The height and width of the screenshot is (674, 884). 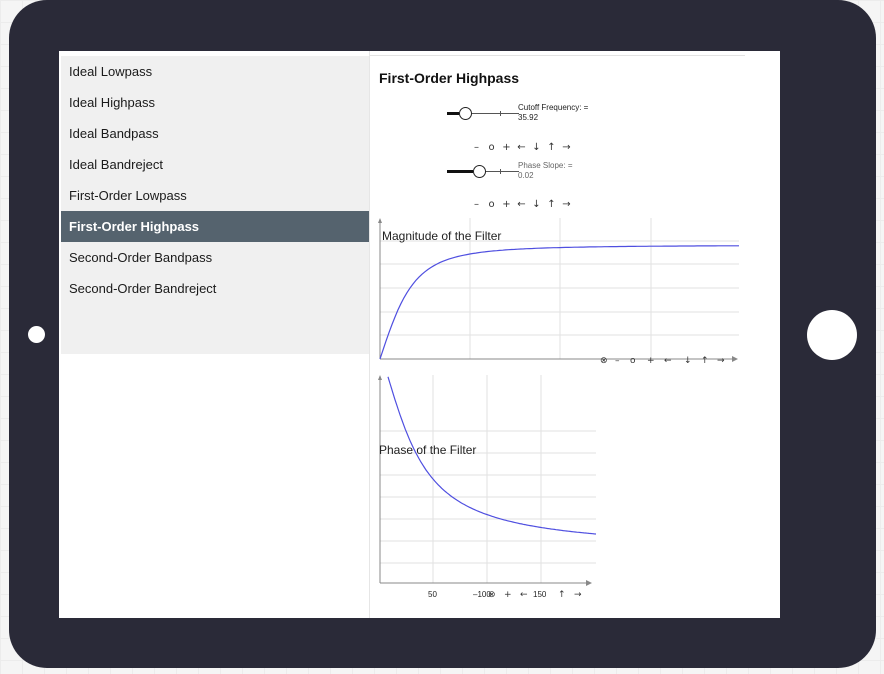 I want to click on phase-slope-value: 0.02, so click(x=526, y=175).